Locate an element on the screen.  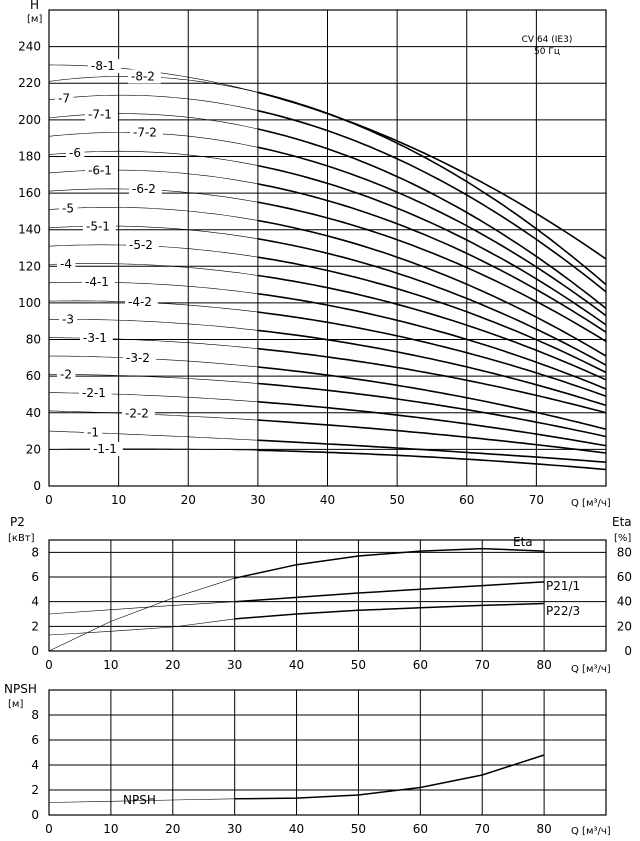
power-x-tick: 10 is located at coordinates (110, 665).